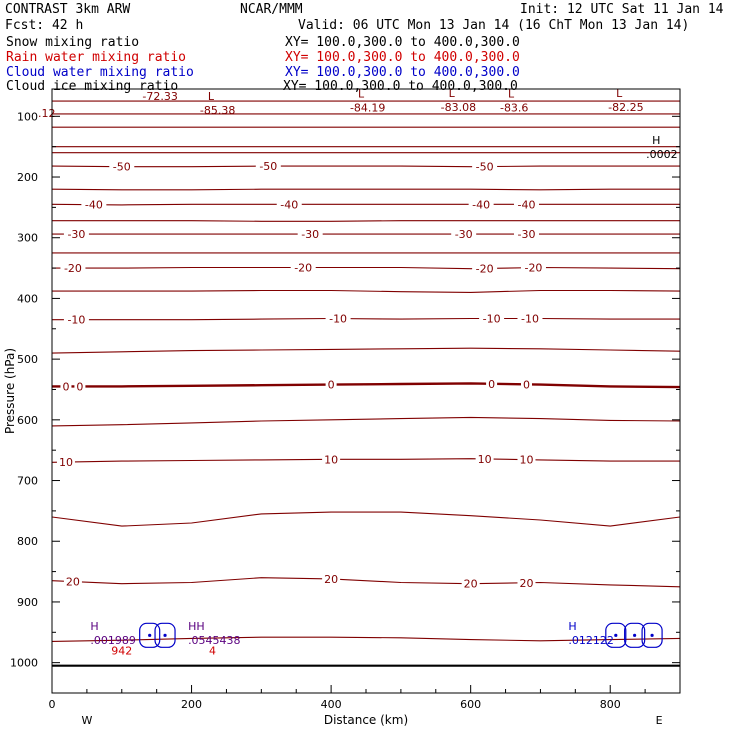  I want to click on low-center-value: -83.08, so click(458, 107).